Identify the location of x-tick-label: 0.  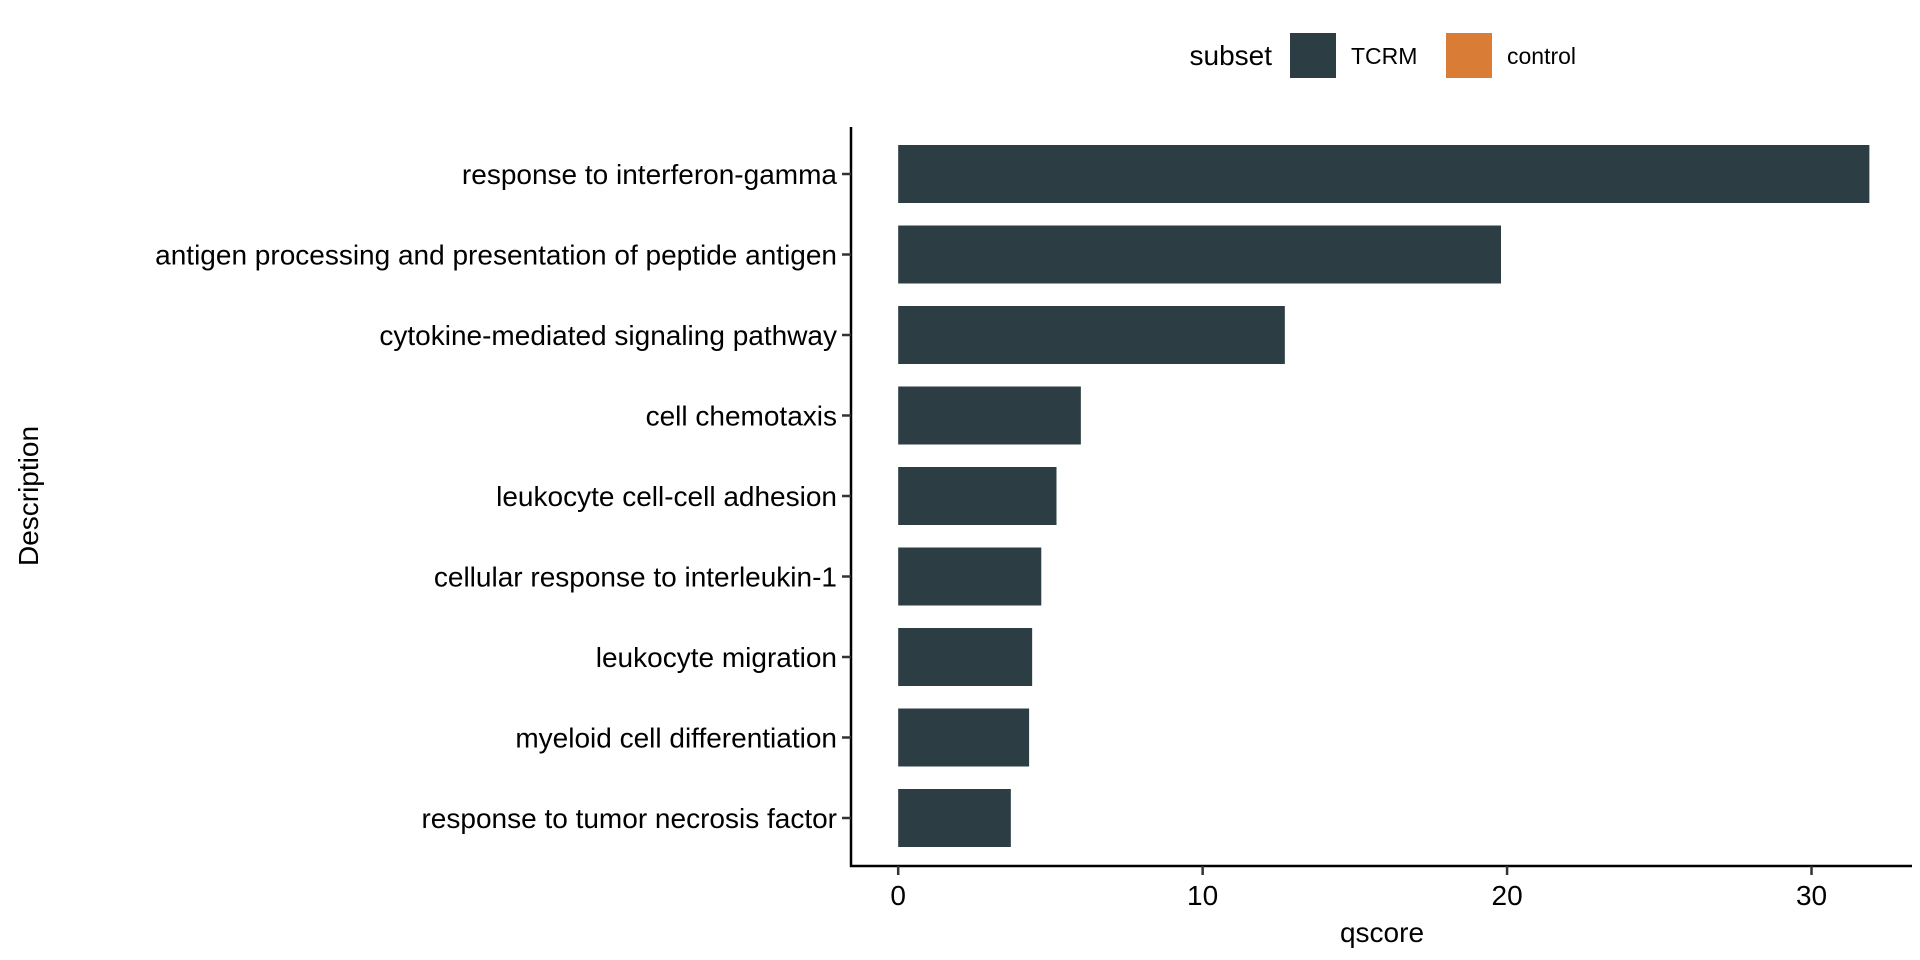
(898, 895).